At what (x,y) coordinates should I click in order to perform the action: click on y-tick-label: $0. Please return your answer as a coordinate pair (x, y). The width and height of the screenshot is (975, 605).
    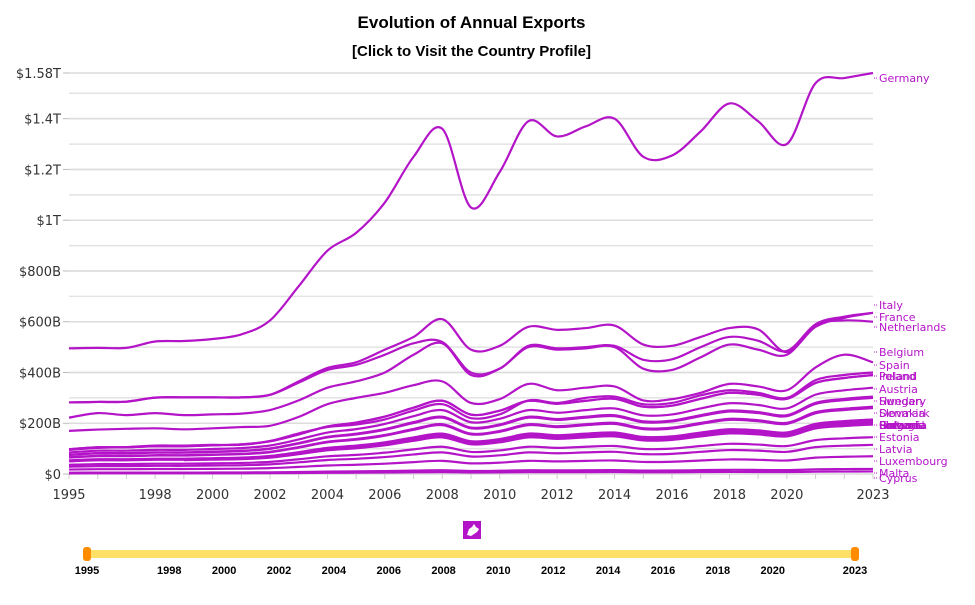
    Looking at the image, I should click on (52, 475).